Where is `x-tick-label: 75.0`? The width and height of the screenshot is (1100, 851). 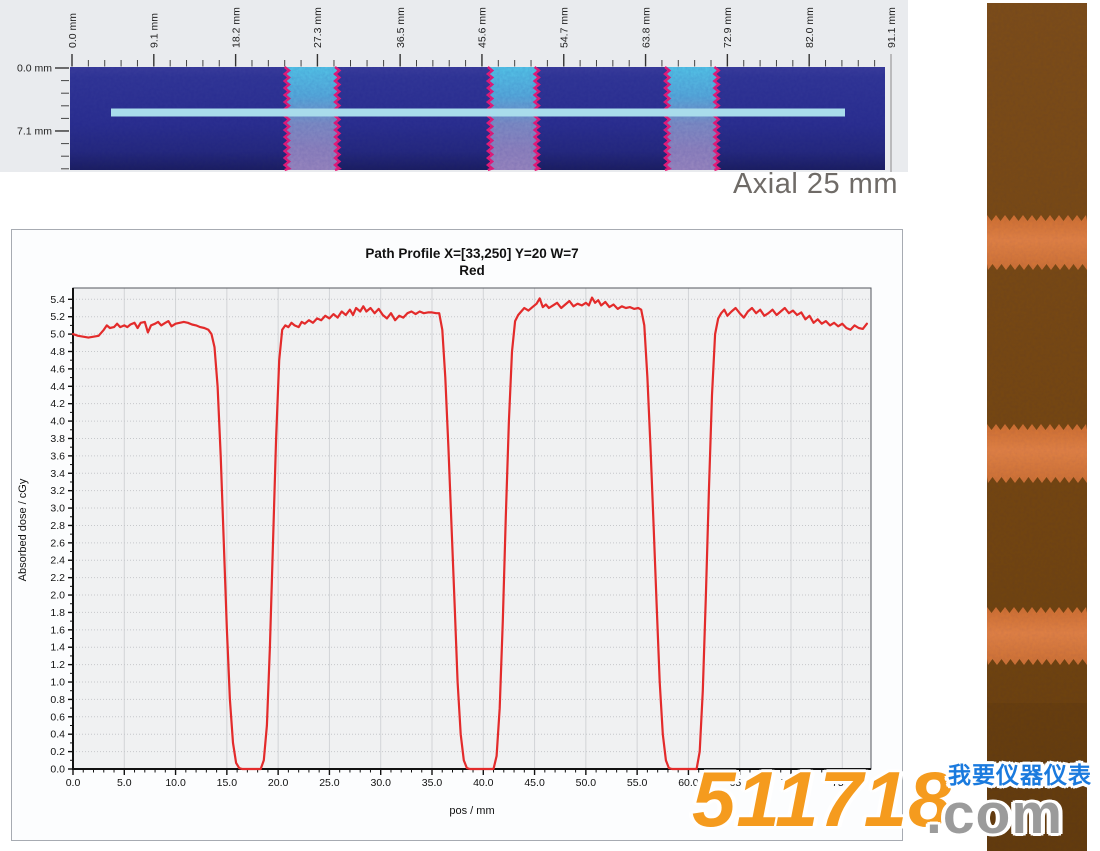
x-tick-label: 75.0 is located at coordinates (842, 783).